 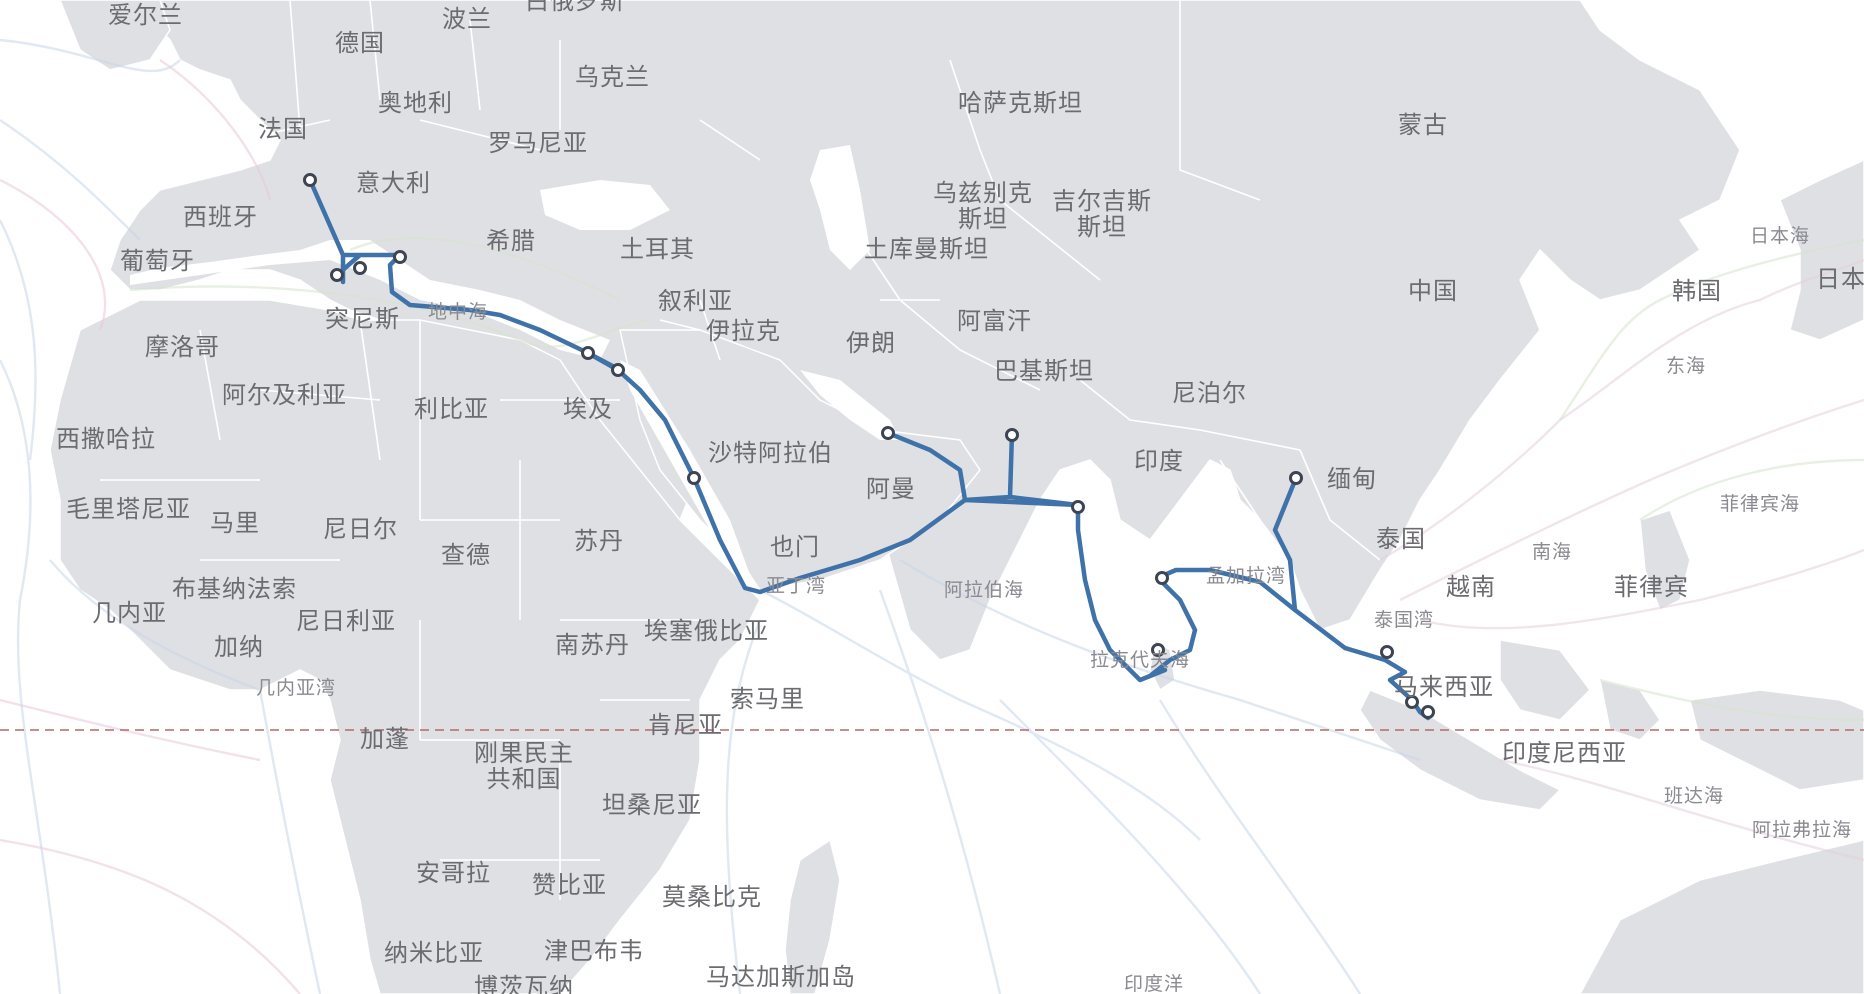 I want to click on label-east-china-sea: 东海, so click(x=1686, y=366).